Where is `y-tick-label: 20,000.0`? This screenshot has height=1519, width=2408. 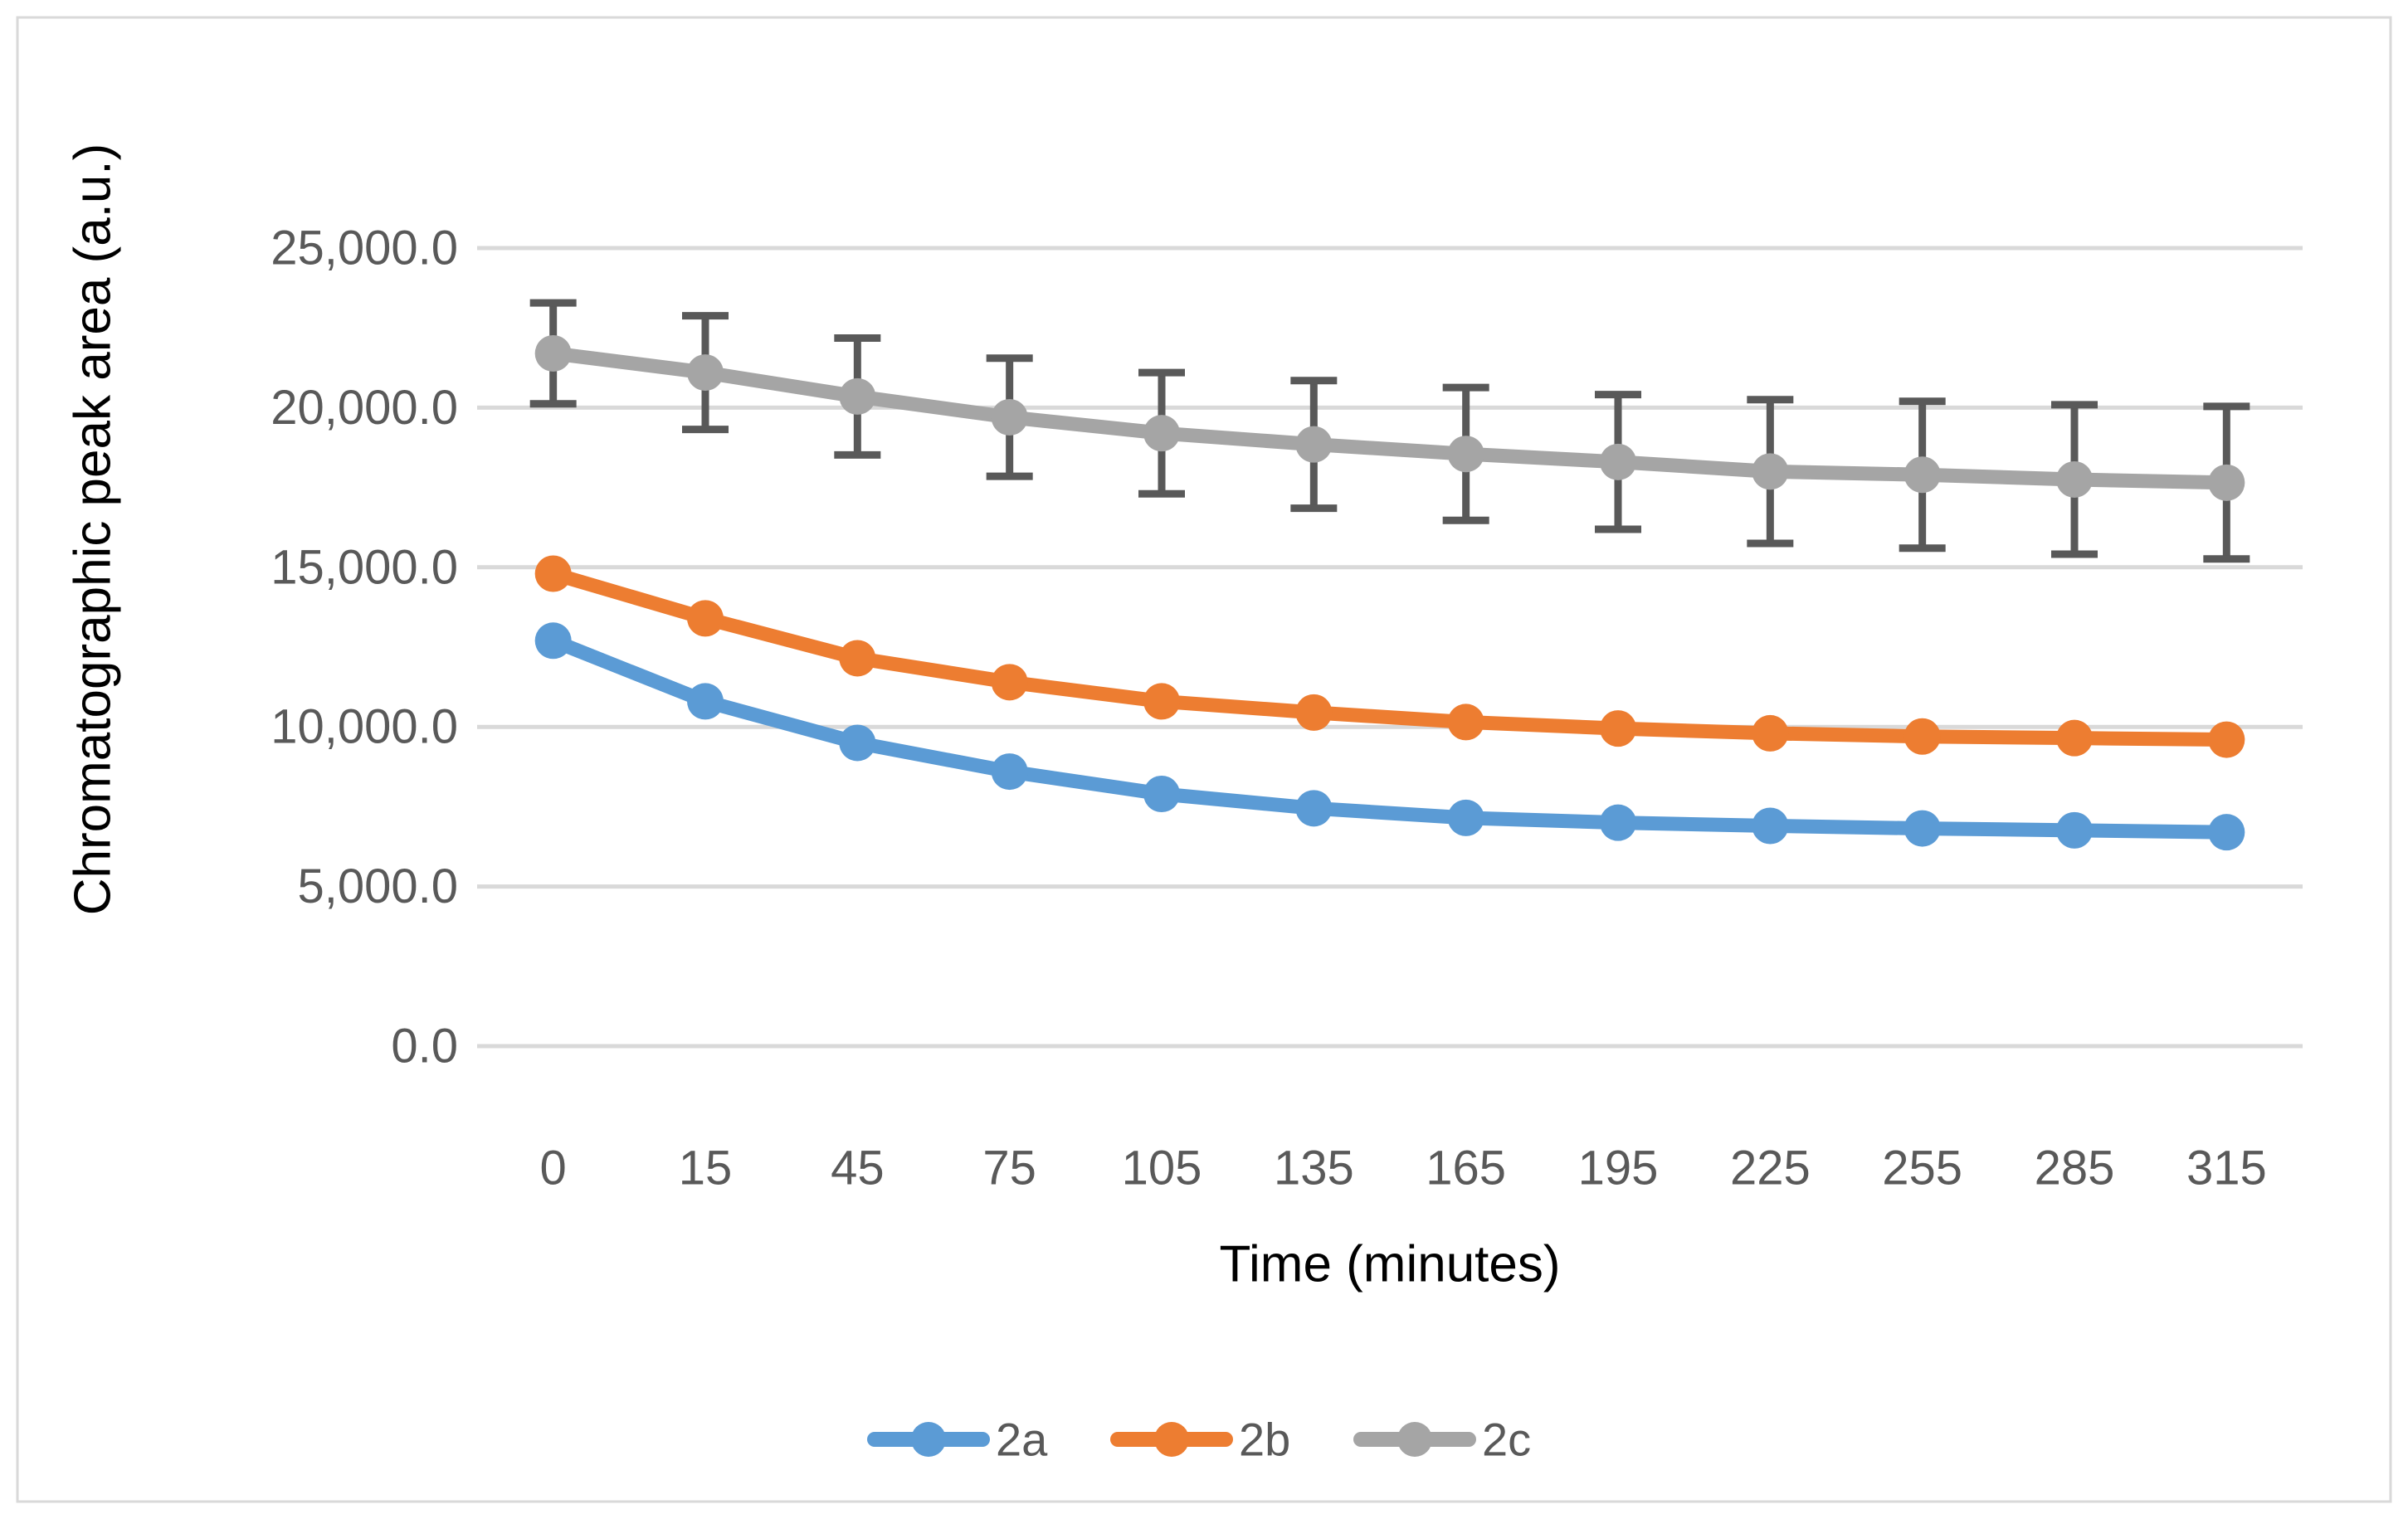 y-tick-label: 20,000.0 is located at coordinates (364, 408).